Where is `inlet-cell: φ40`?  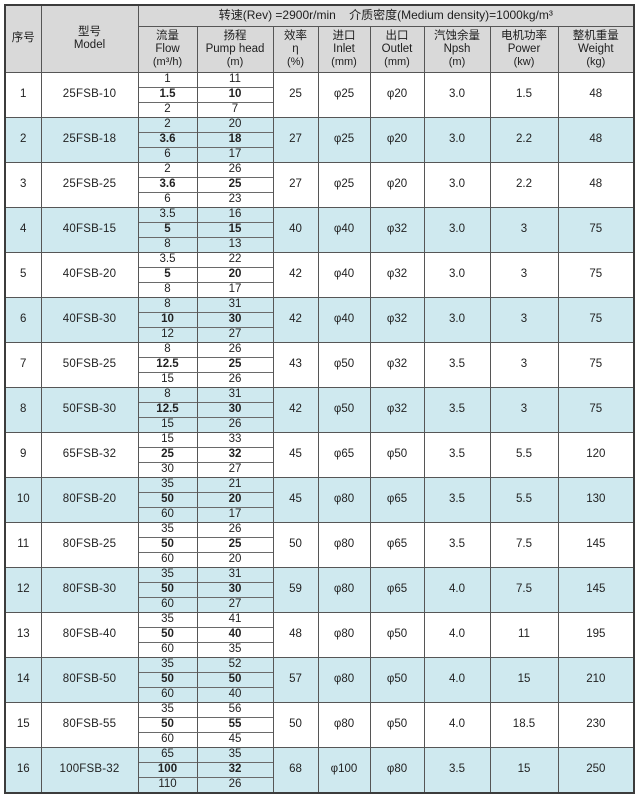
inlet-cell: φ40 is located at coordinates (344, 230).